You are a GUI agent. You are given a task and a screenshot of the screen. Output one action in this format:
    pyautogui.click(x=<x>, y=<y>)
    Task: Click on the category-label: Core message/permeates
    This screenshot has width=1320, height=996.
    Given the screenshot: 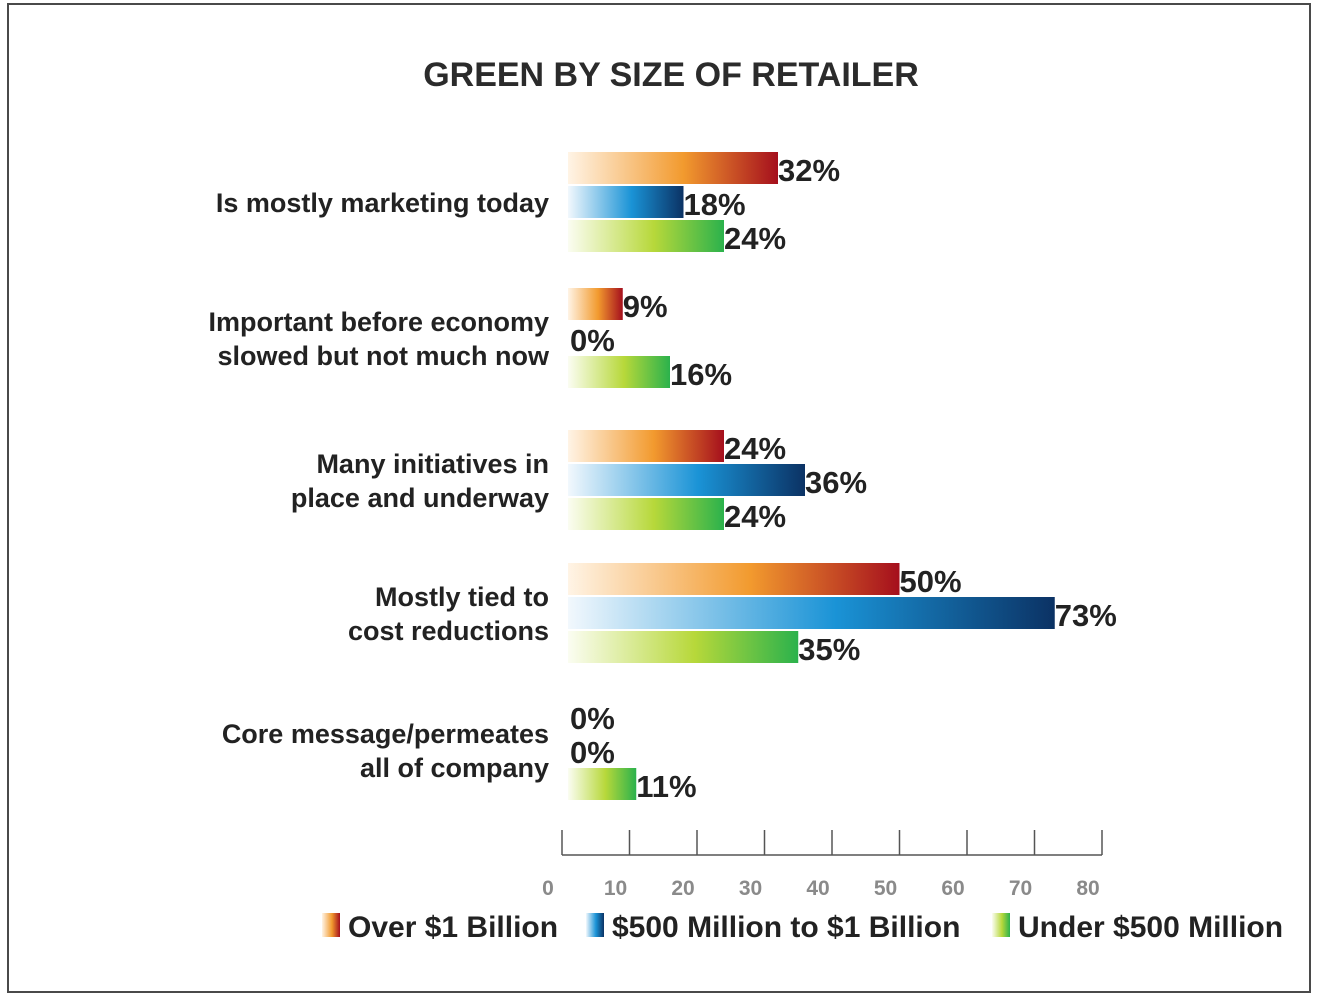 What is the action you would take?
    pyautogui.click(x=385, y=734)
    